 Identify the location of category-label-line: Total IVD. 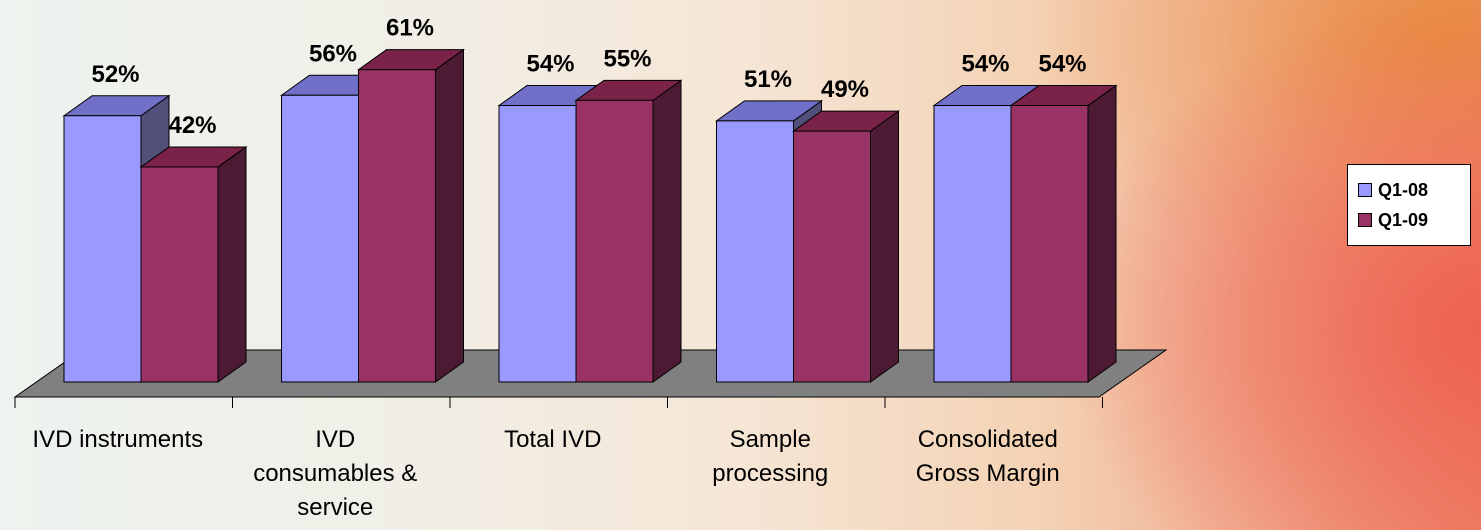
(552, 439).